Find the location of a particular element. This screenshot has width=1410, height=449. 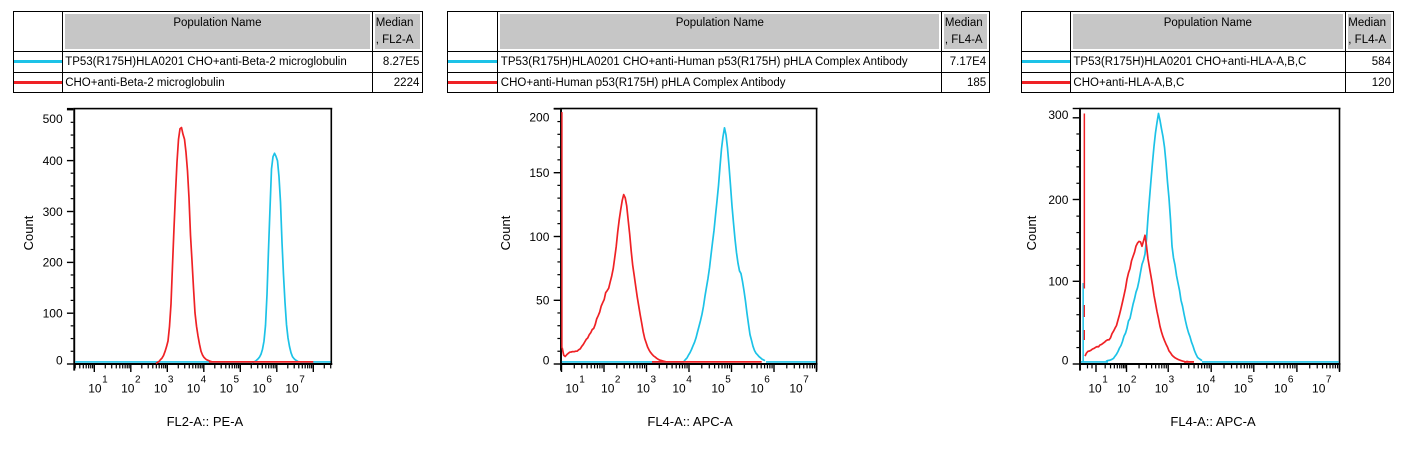

svg-text: 50 is located at coordinates (543, 301).